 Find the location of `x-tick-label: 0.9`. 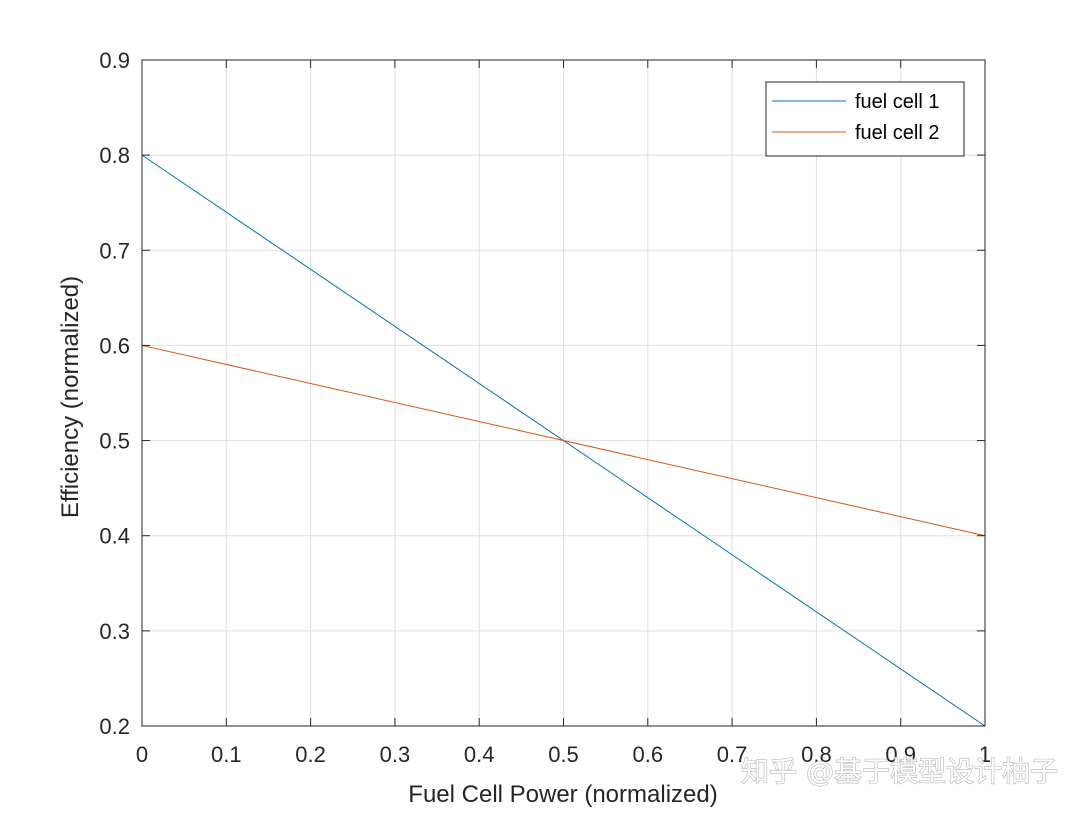

x-tick-label: 0.9 is located at coordinates (900, 754).